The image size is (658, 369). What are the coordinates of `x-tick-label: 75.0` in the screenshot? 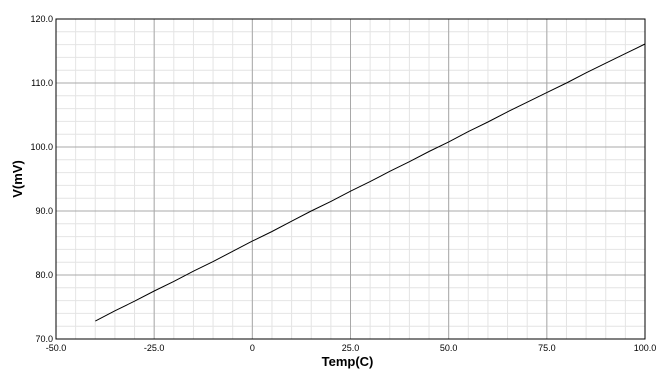 It's located at (547, 348).